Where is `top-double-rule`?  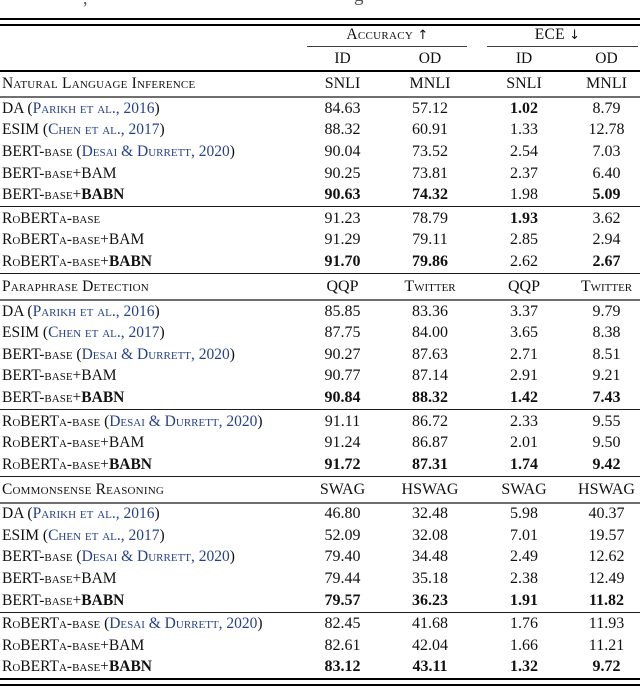 top-double-rule is located at coordinates (320, 22).